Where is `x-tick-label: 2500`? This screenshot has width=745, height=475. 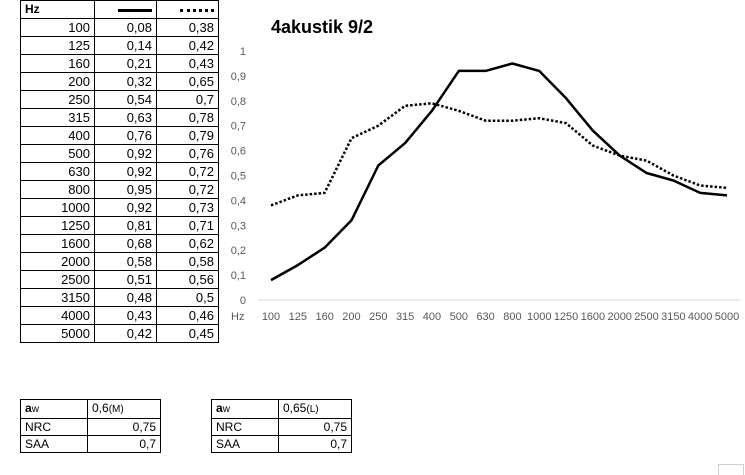 x-tick-label: 2500 is located at coordinates (646, 317).